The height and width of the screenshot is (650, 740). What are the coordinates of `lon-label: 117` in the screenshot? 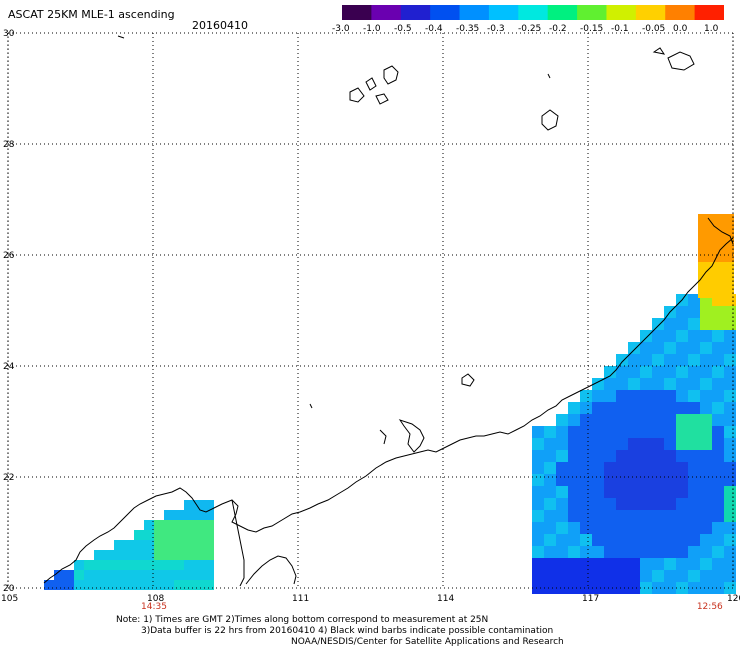 It's located at (590, 599).